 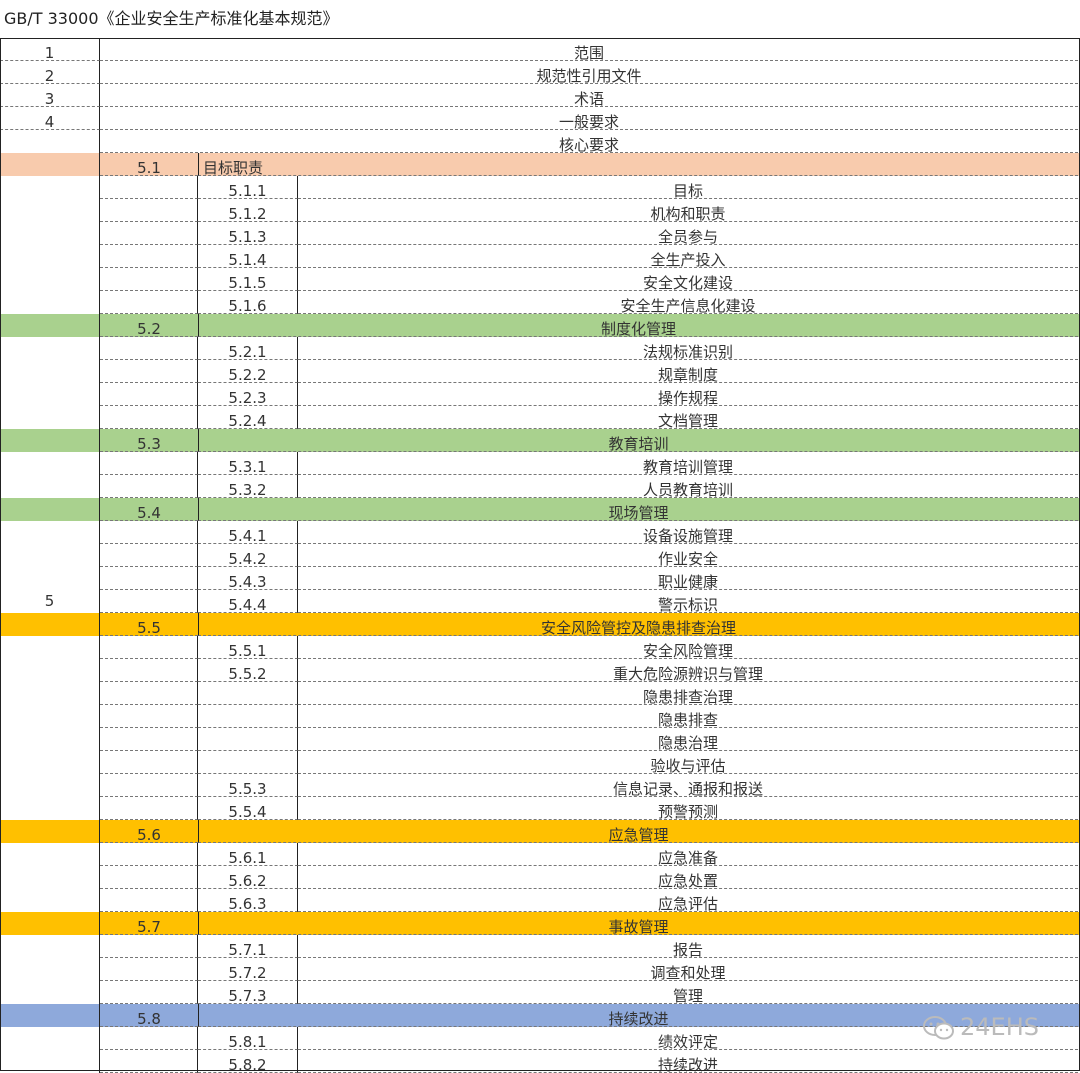 I want to click on table-row: 5.6.2 应急处置, so click(x=540, y=877).